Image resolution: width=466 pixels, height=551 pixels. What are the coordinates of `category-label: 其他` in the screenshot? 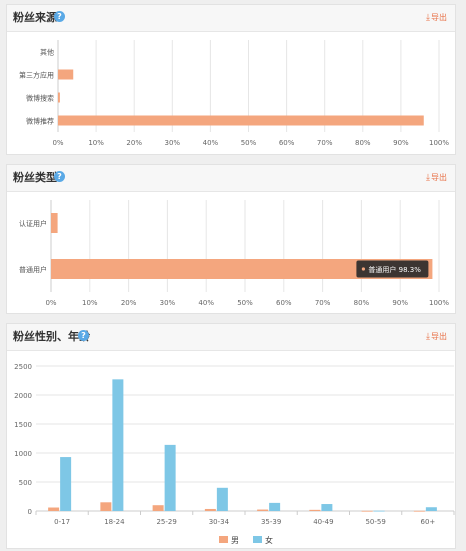 It's located at (47, 52).